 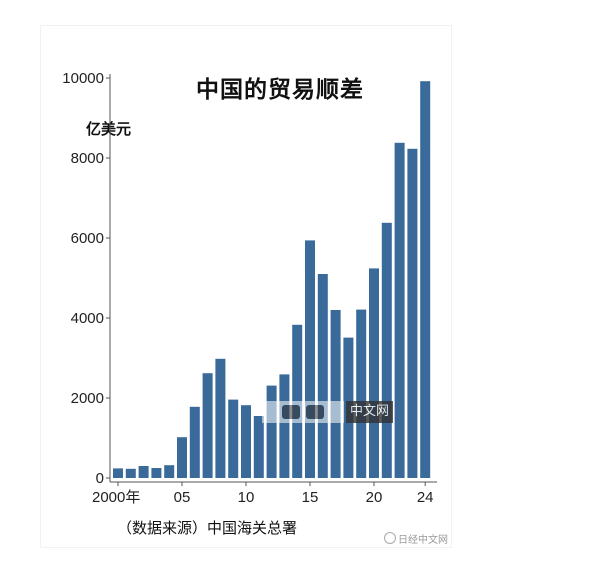 What do you see at coordinates (83, 78) in the screenshot?
I see `y-tick-label: 10000` at bounding box center [83, 78].